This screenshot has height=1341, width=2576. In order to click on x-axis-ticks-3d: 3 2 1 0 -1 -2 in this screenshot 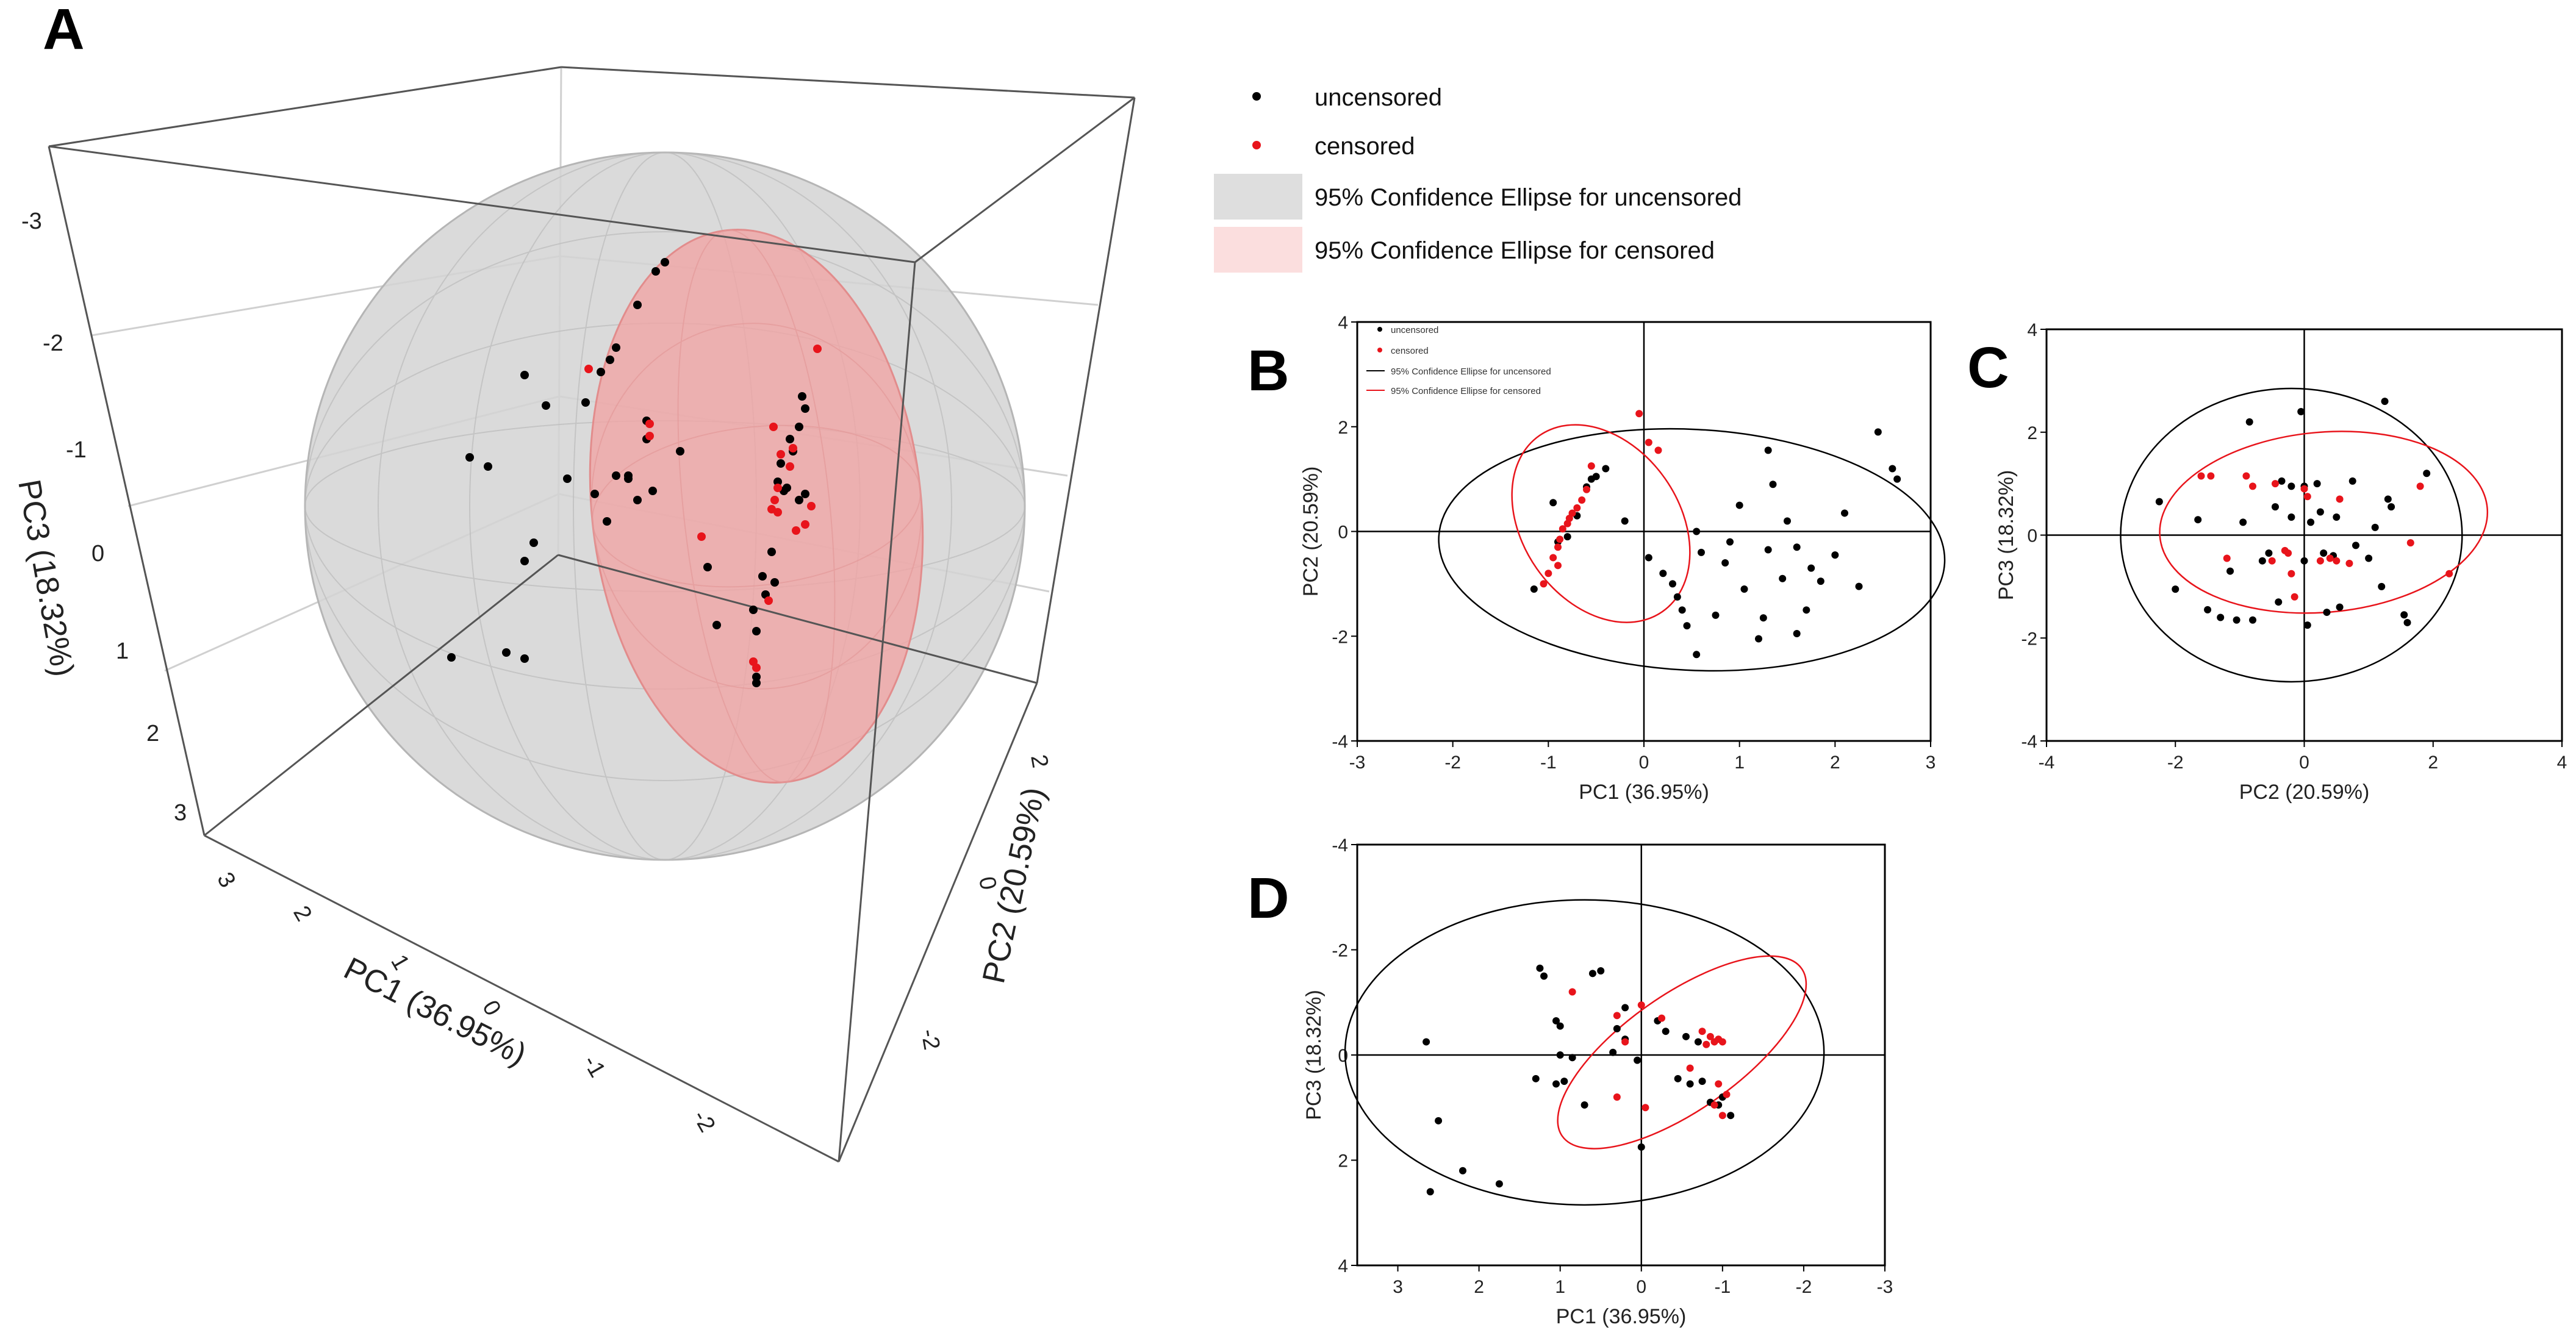, I will do `click(466, 1002)`.